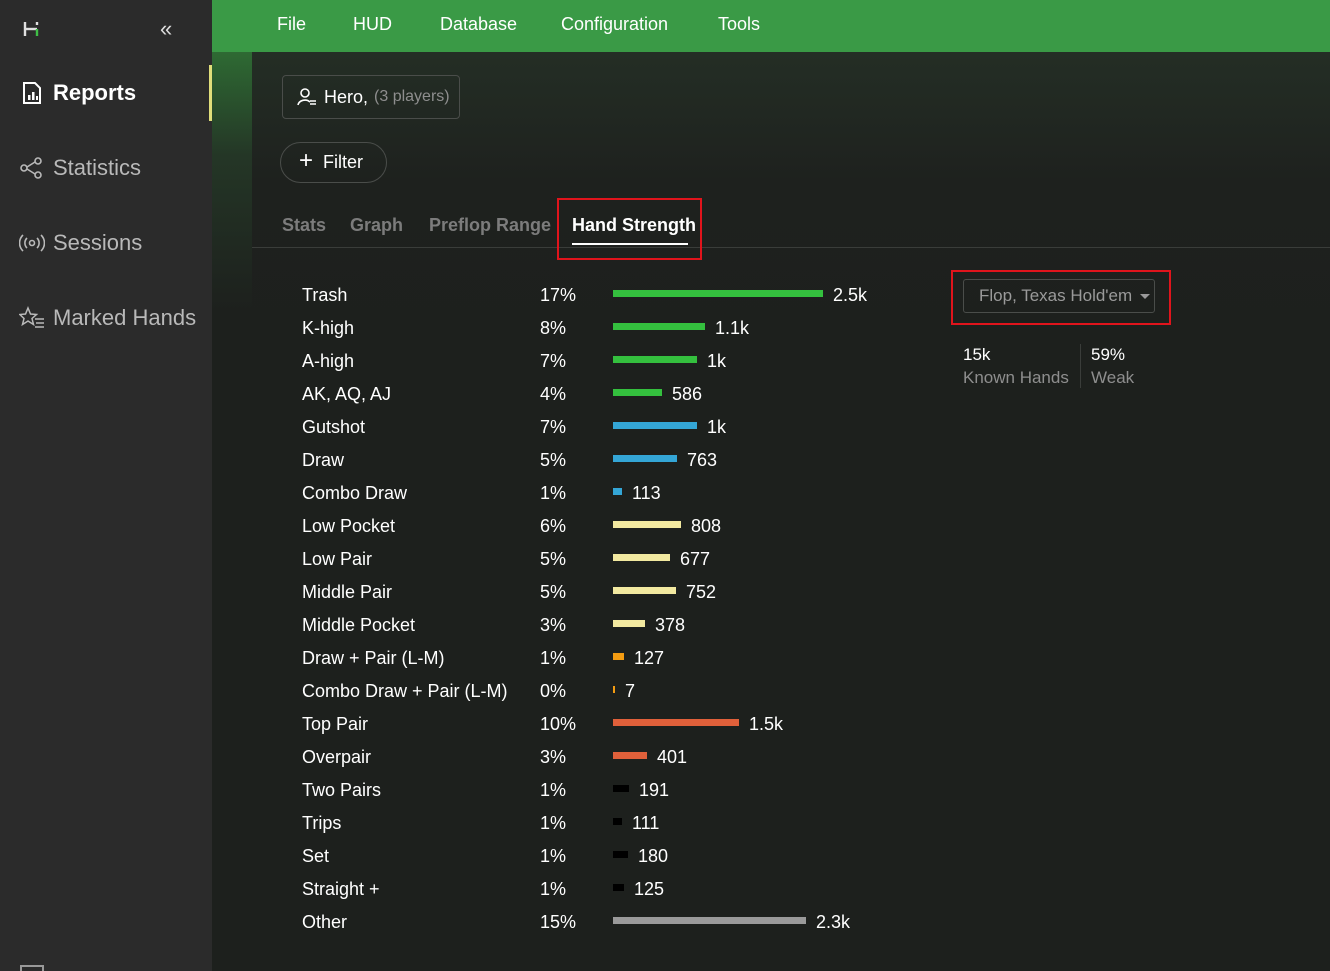 This screenshot has width=1330, height=971. Describe the element at coordinates (32, 29) in the screenshot. I see `app-logo-icon` at that location.